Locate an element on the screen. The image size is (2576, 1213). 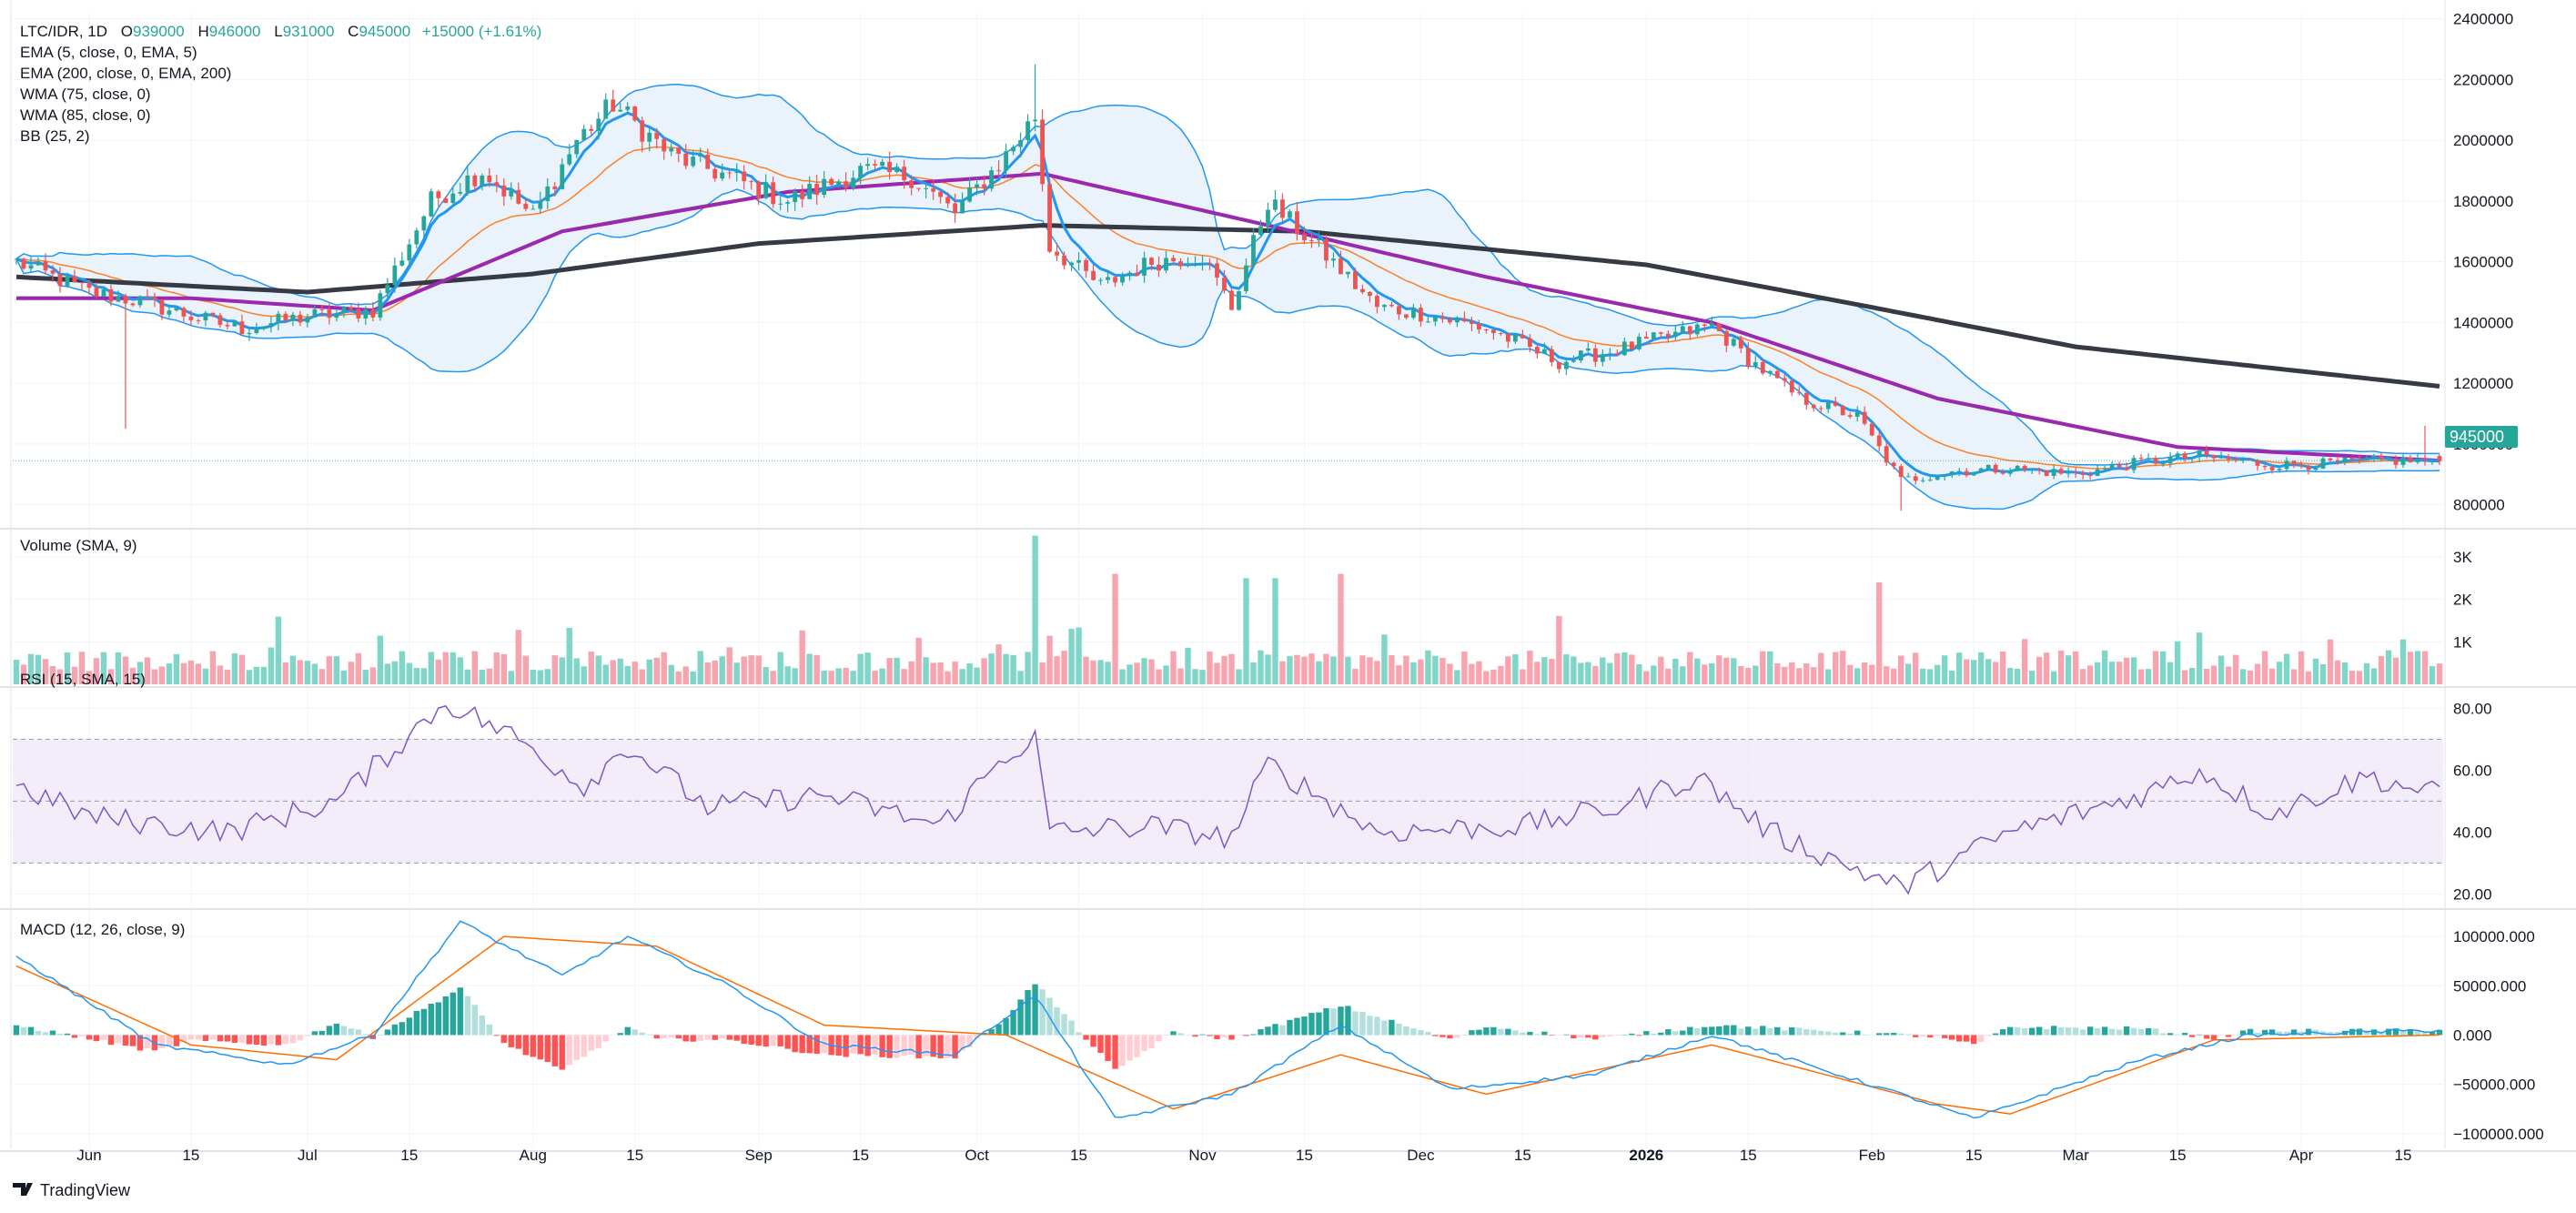
macd-title: MACD (12, 26, close, 9) is located at coordinates (102, 929).